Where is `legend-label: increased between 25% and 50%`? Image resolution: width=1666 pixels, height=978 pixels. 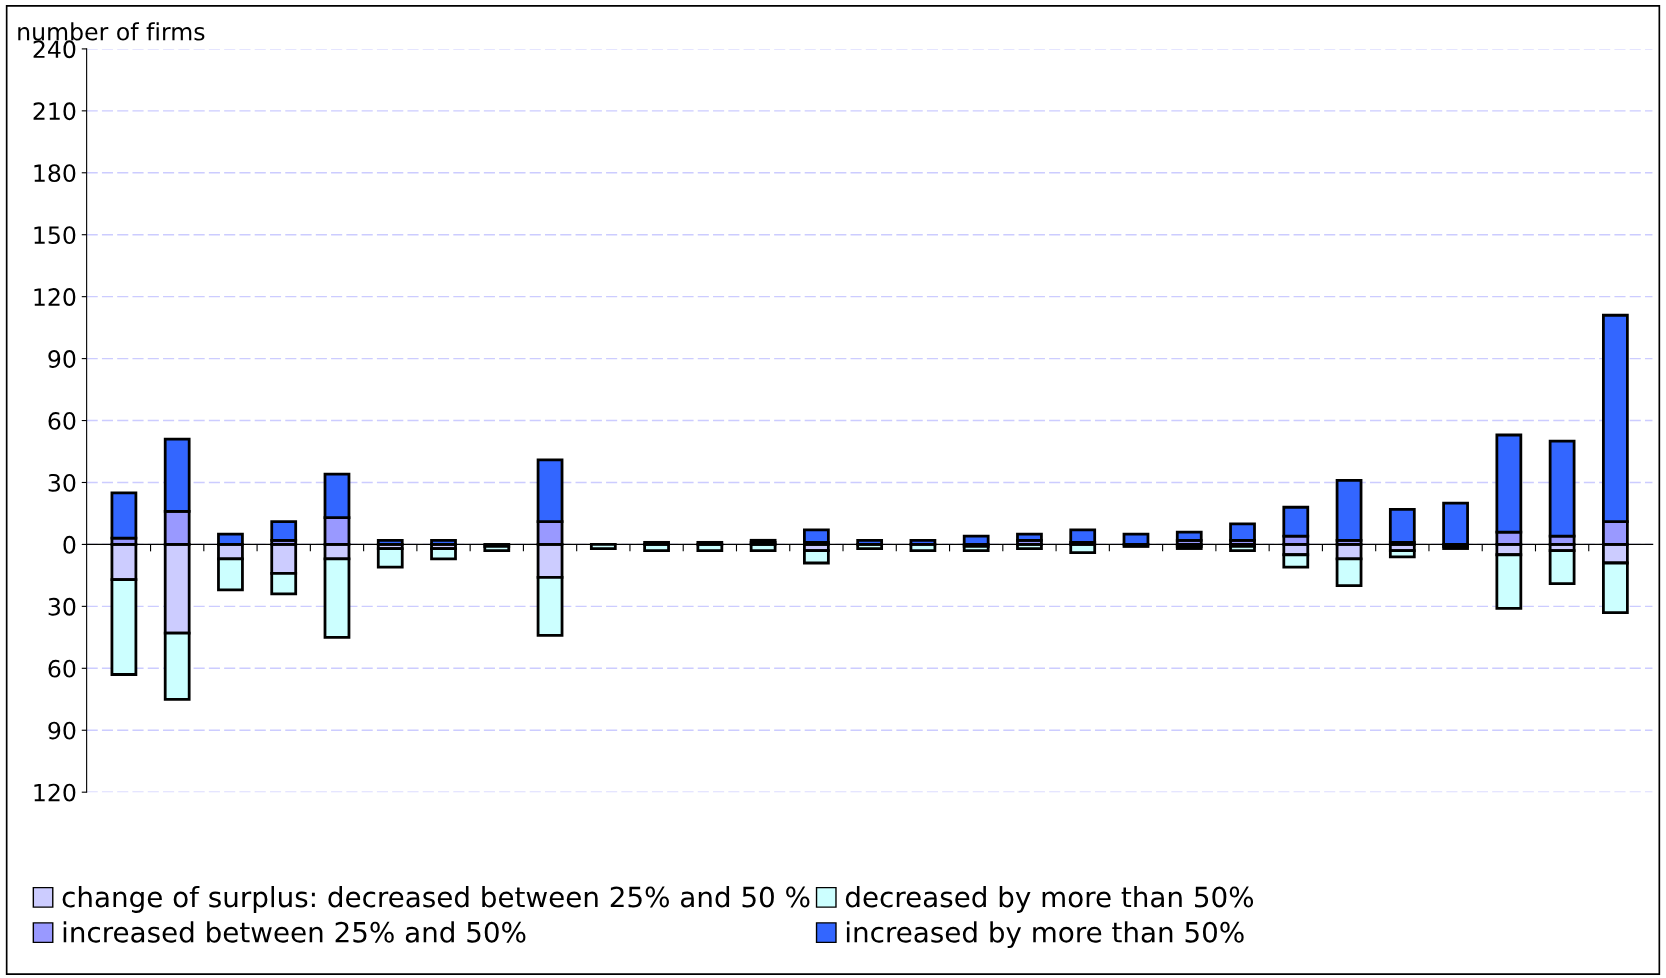 legend-label: increased between 25% and 50% is located at coordinates (294, 932).